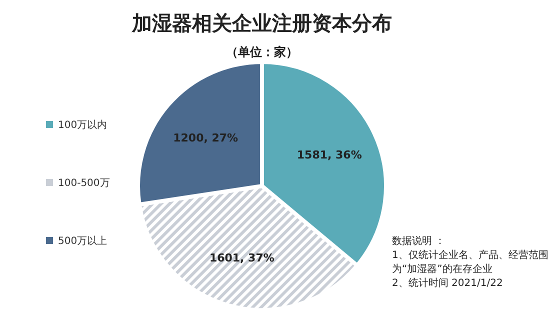 Image resolution: width=560 pixels, height=333 pixels. What do you see at coordinates (205, 137) in the screenshot?
I see `data-label: 1200, 27%` at bounding box center [205, 137].